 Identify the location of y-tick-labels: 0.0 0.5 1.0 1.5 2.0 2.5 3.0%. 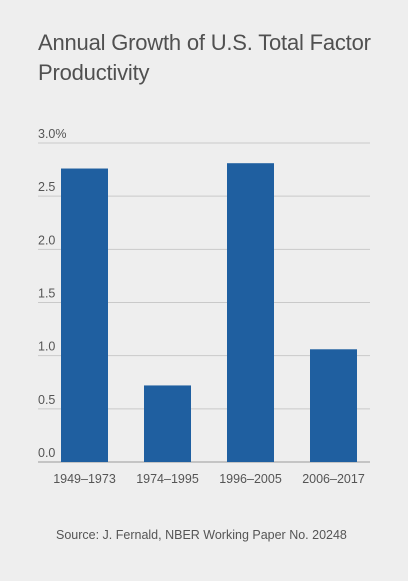
(52, 293).